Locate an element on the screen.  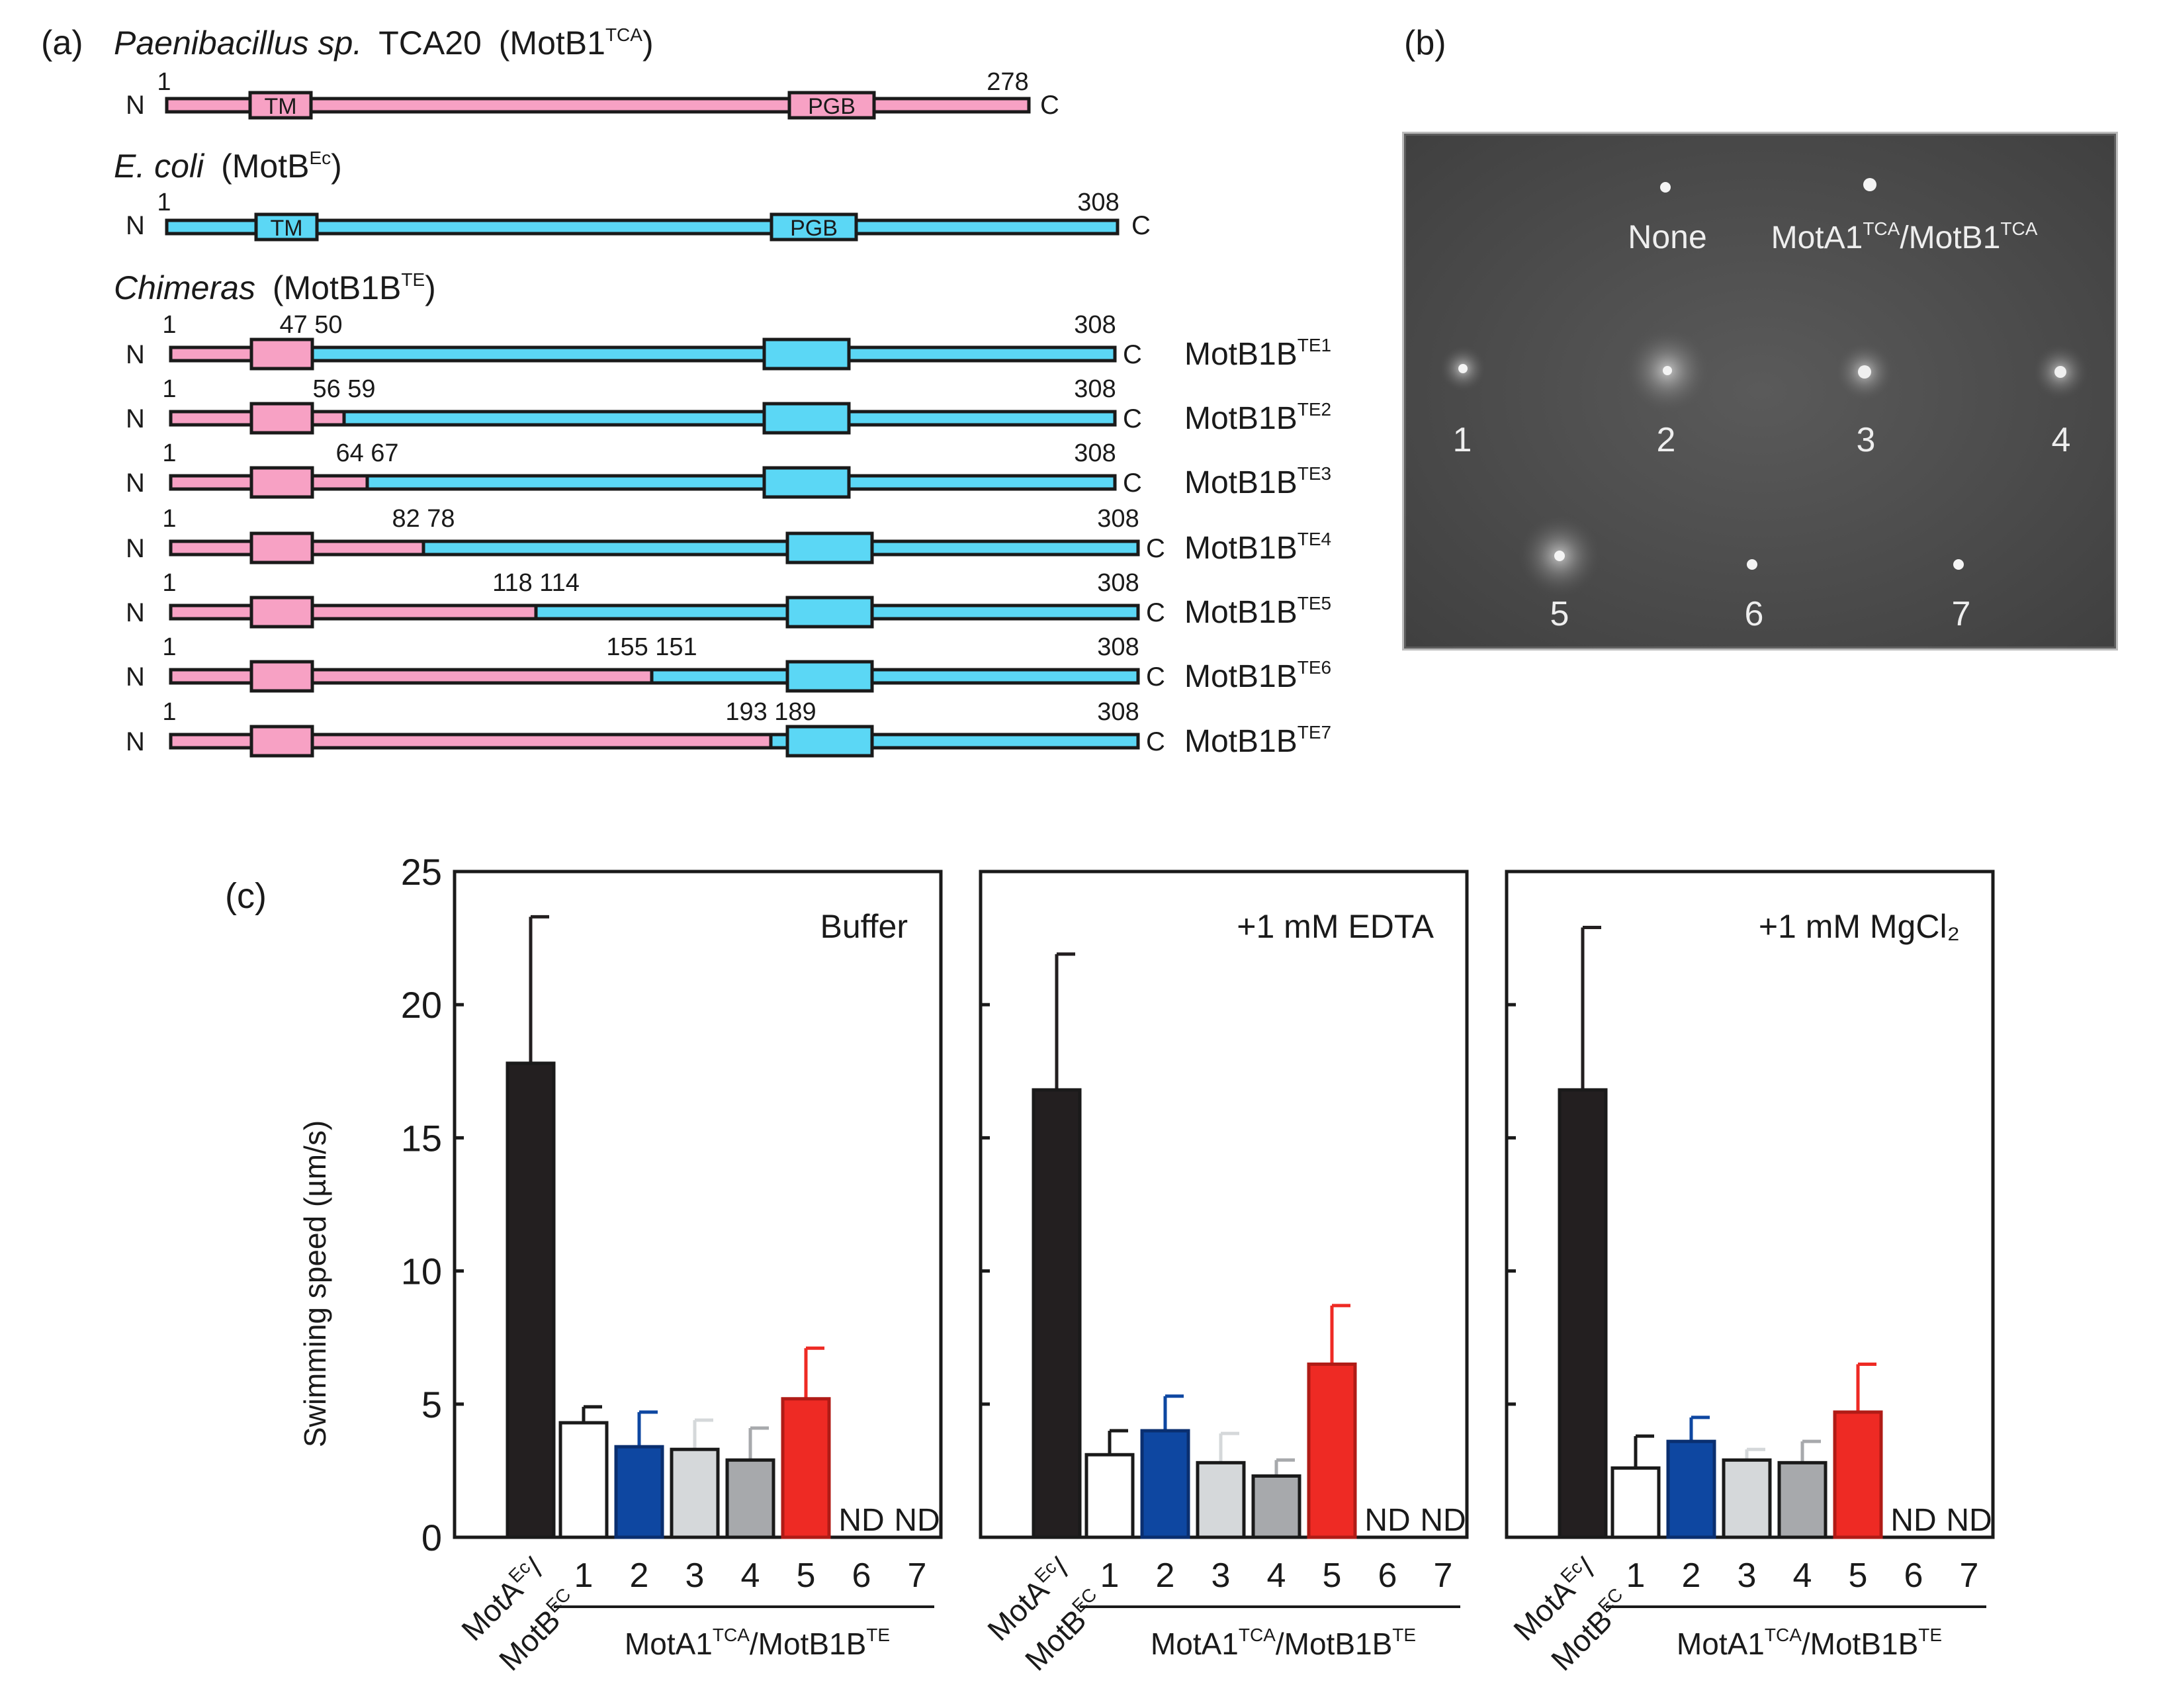
plate-label-positive-sup2: TCA is located at coordinates (2019, 228).